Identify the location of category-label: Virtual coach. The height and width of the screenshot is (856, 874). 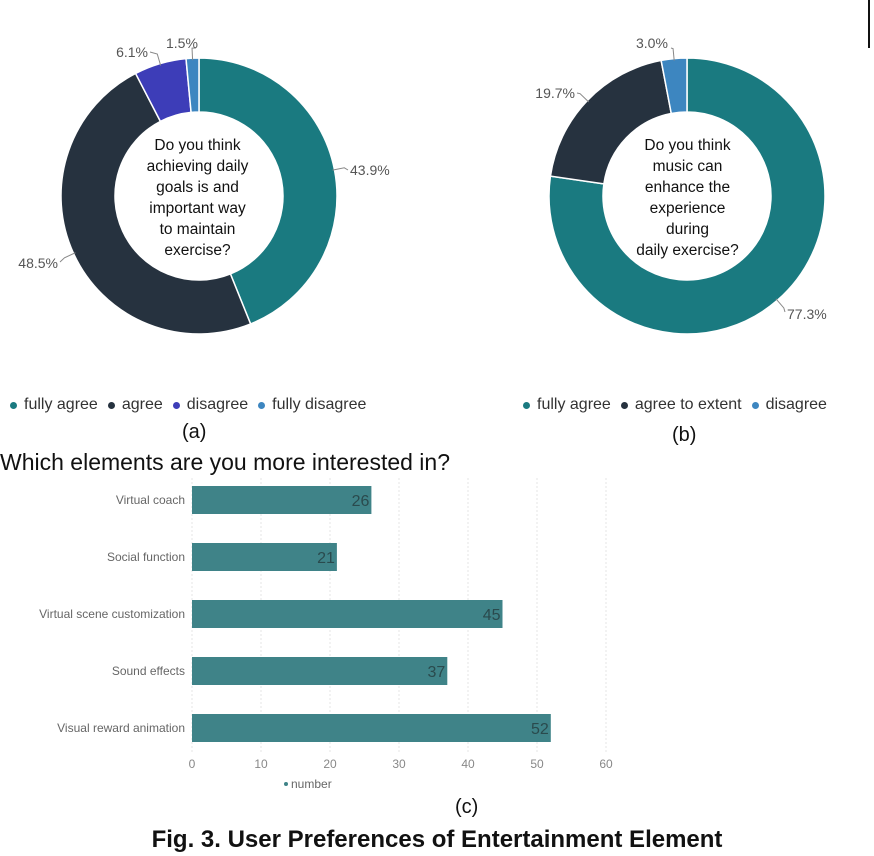
(150, 500).